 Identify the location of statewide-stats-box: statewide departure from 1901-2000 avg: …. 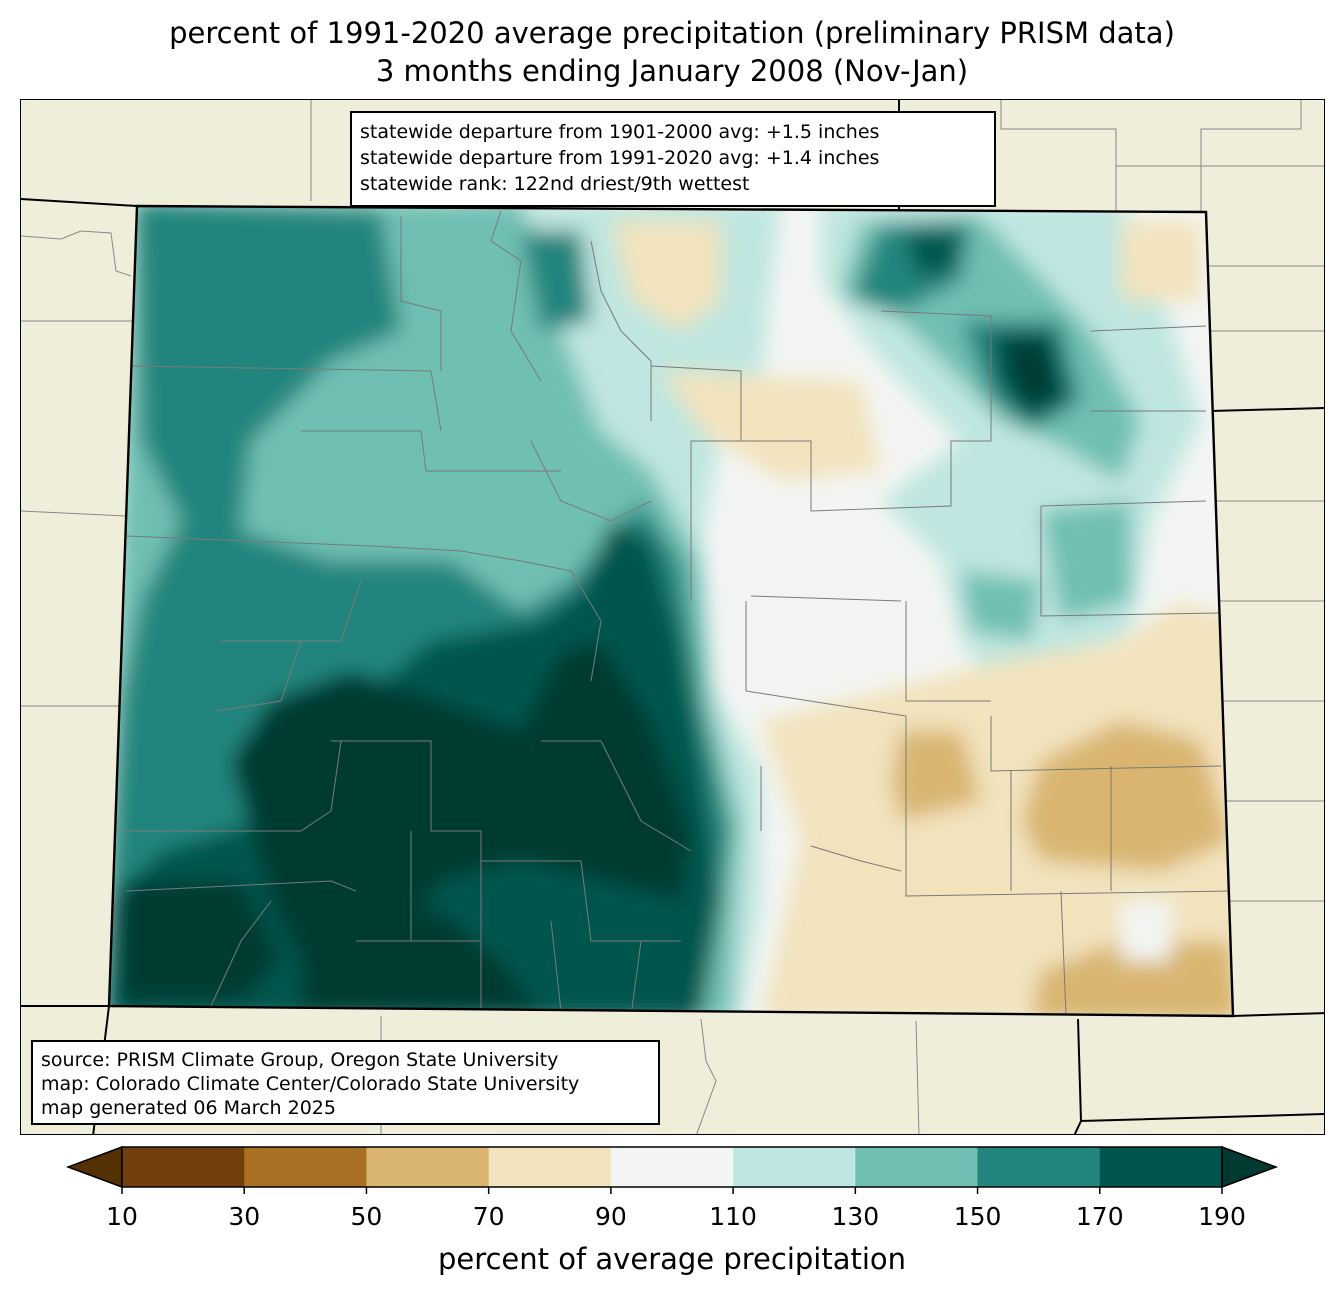
(673, 159).